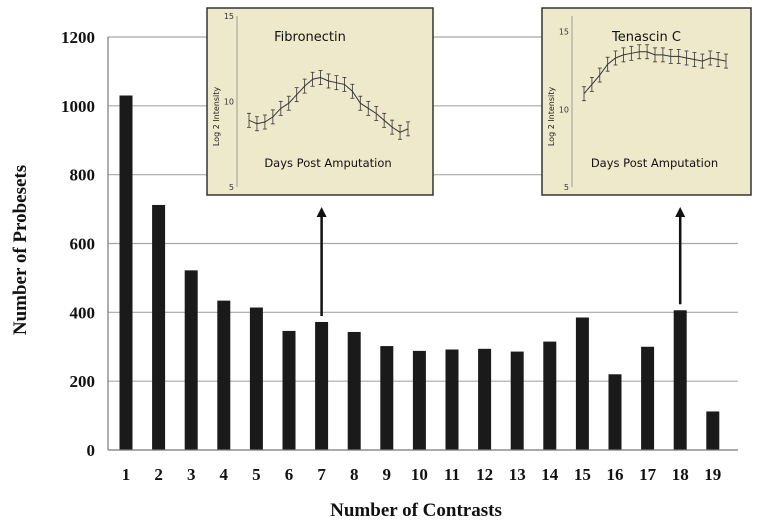  Describe the element at coordinates (78, 106) in the screenshot. I see `y-tick-label: 1000` at that location.